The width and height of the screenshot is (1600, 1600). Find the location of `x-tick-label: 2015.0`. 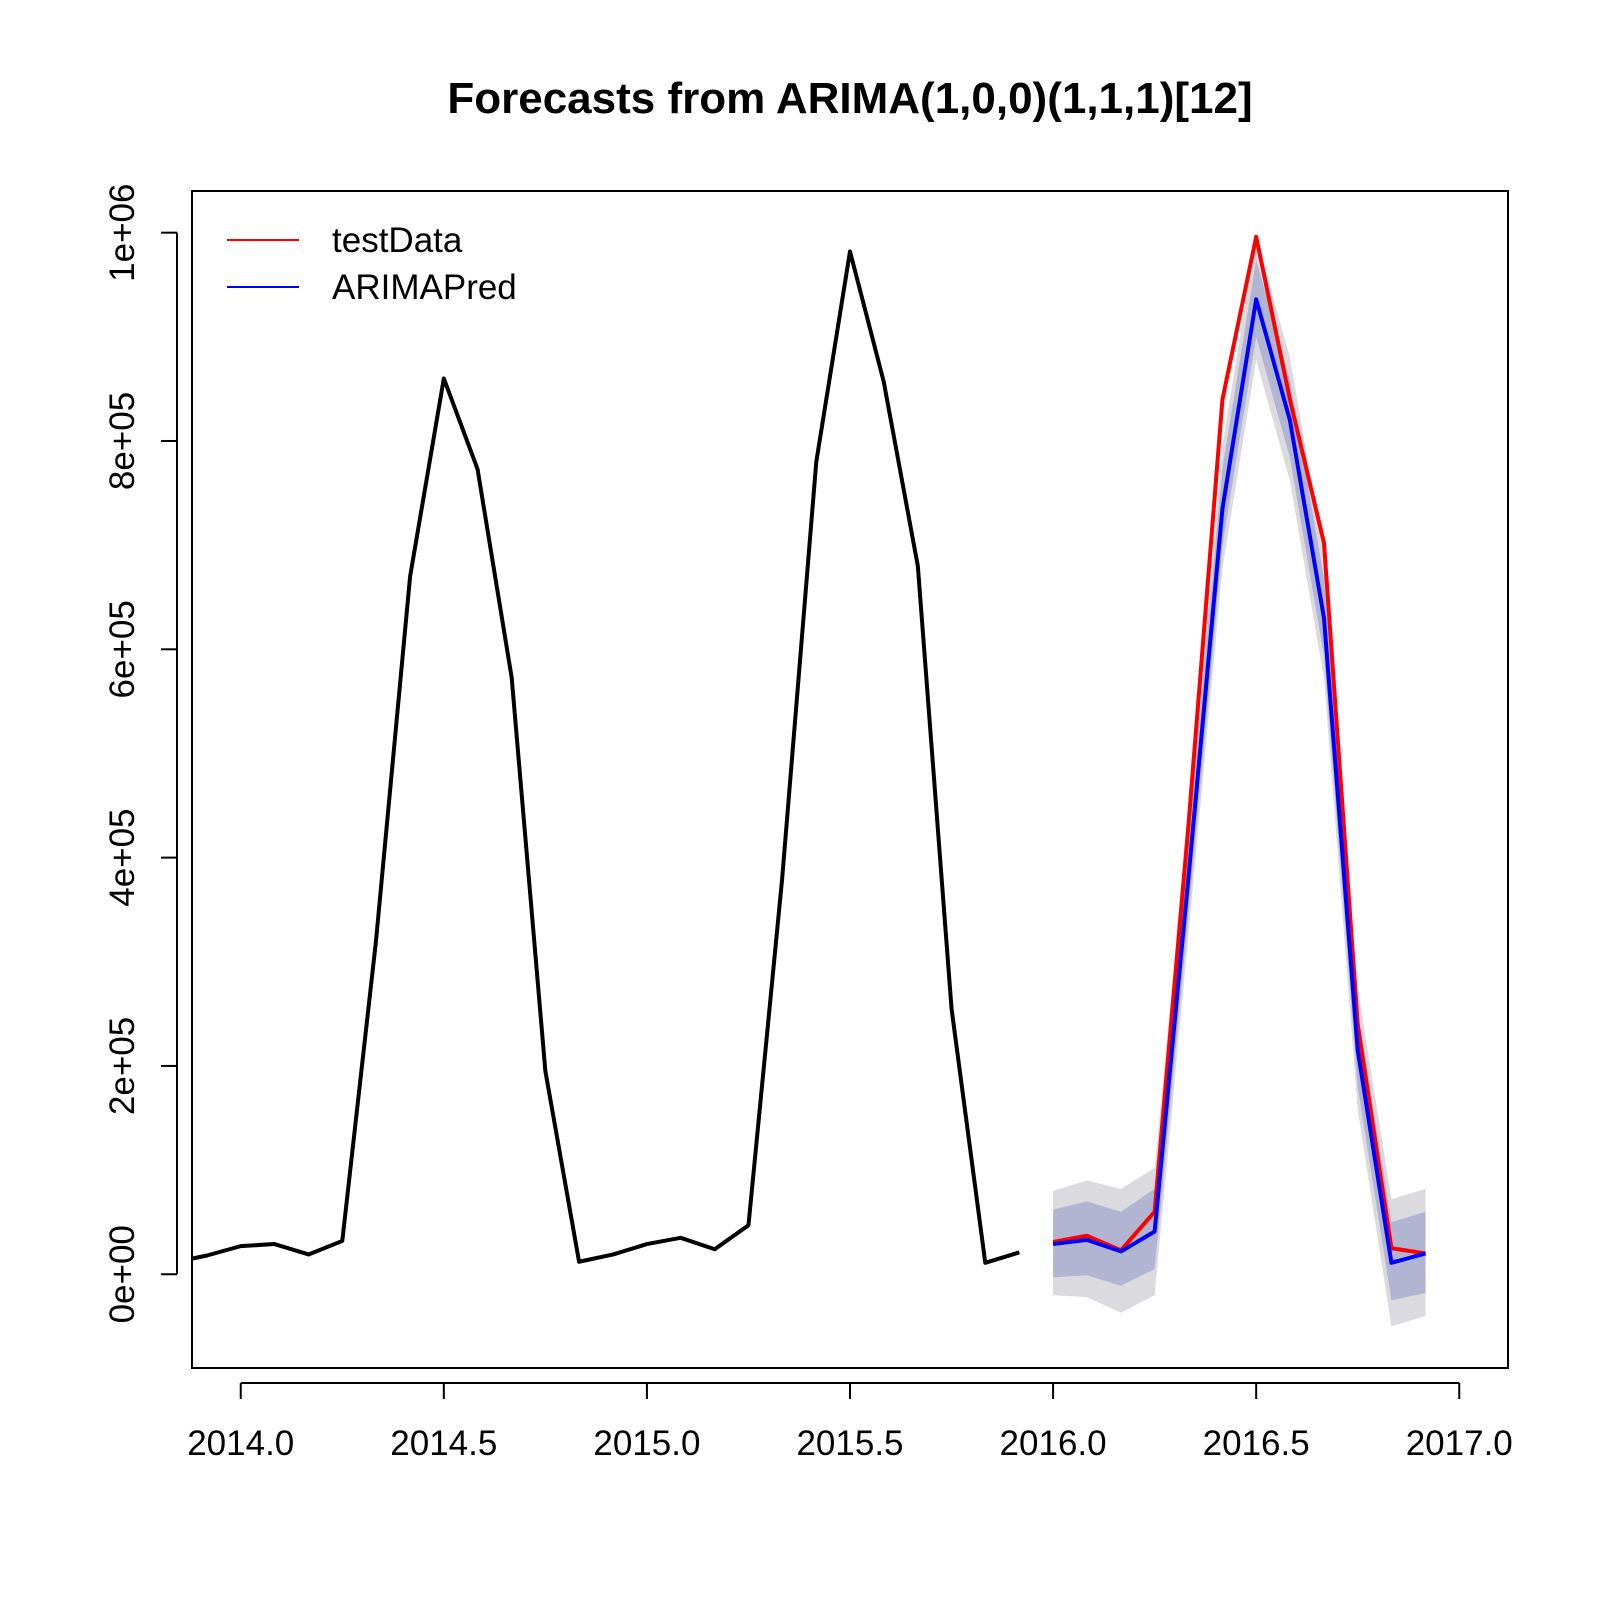

x-tick-label: 2015.0 is located at coordinates (646, 1443).